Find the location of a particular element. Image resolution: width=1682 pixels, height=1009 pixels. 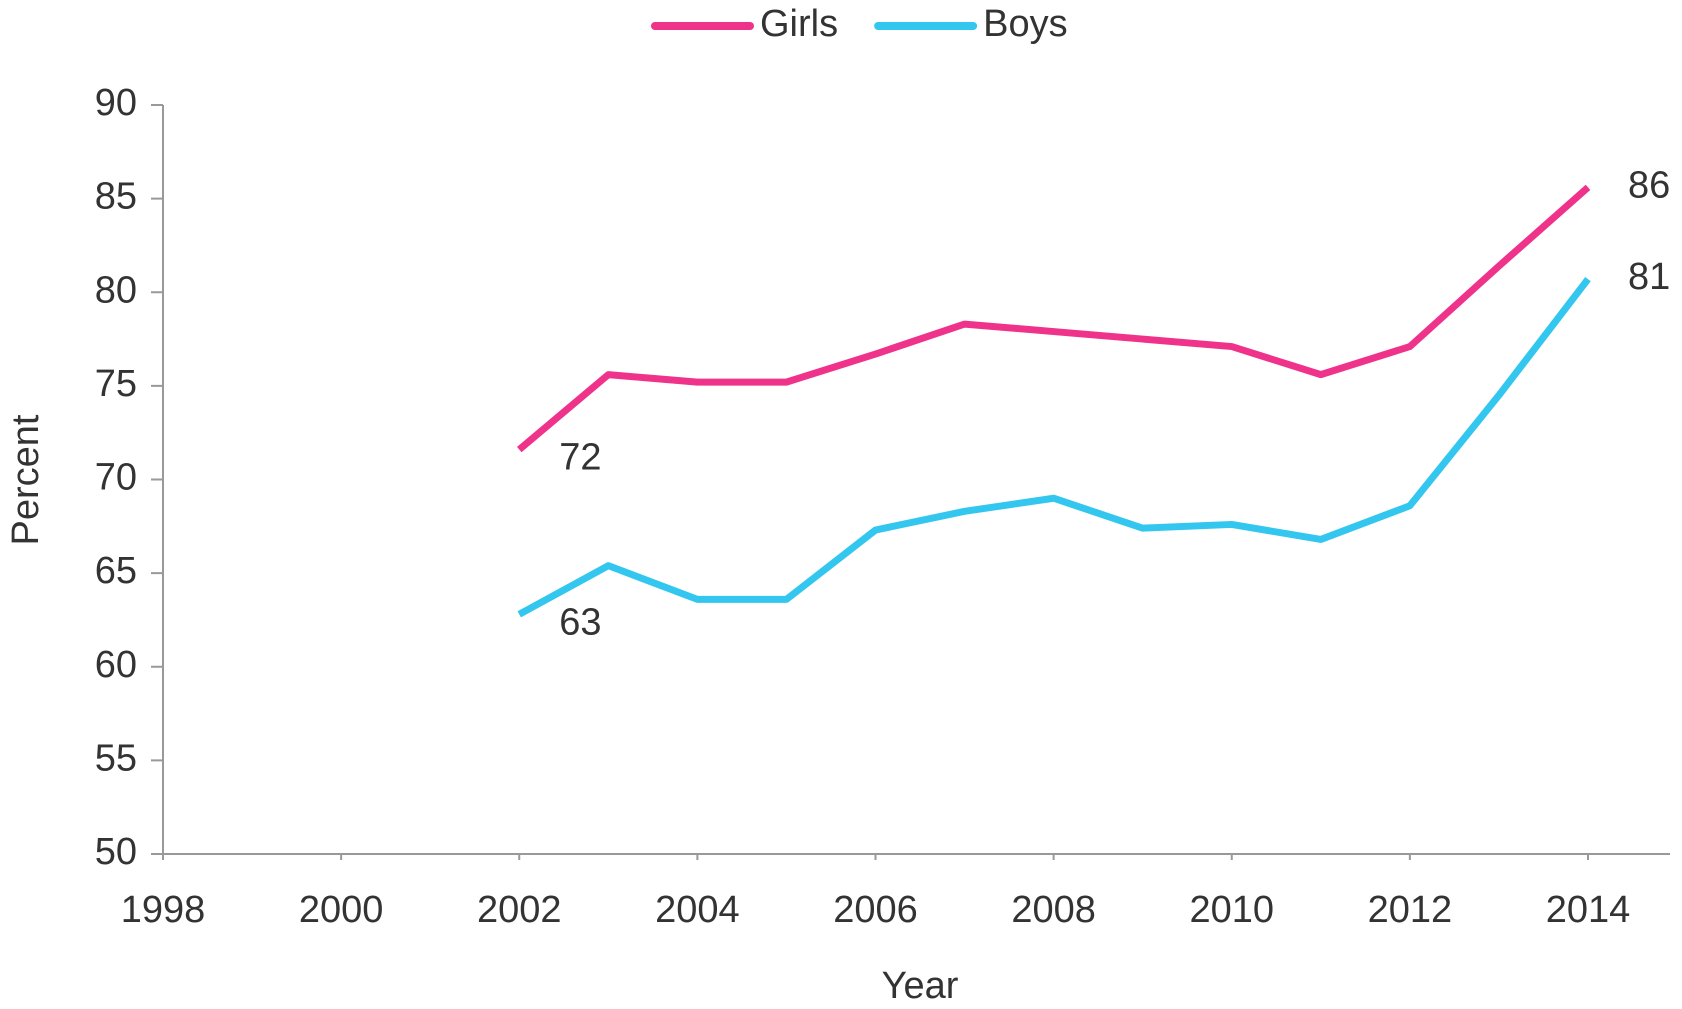

data-label: 72 is located at coordinates (580, 458).